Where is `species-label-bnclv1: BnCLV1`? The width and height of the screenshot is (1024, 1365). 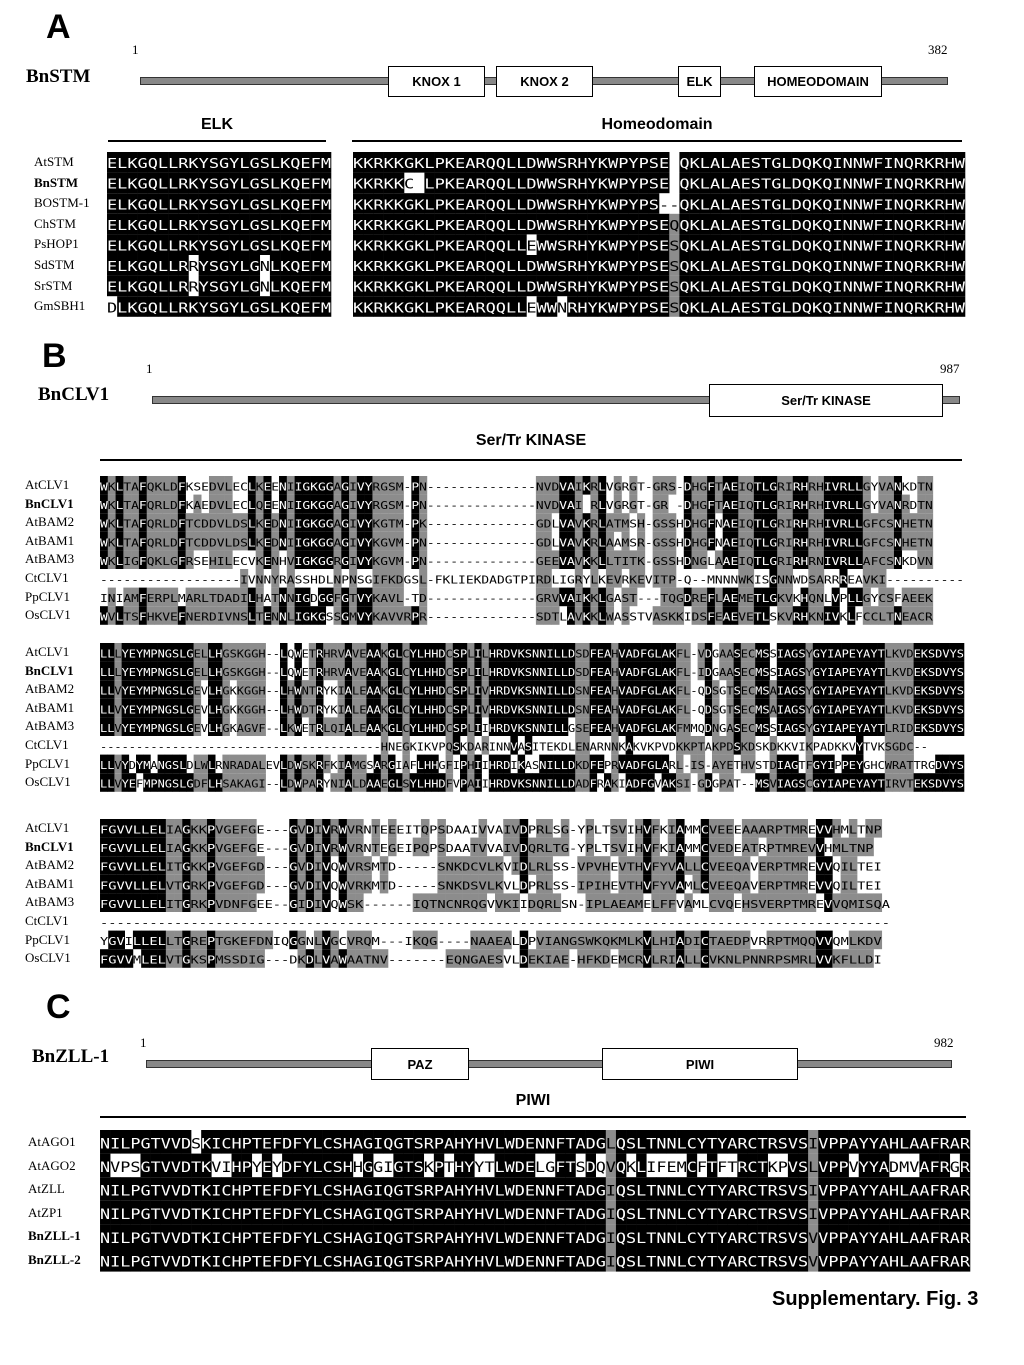 species-label-bnclv1: BnCLV1 is located at coordinates (49, 670).